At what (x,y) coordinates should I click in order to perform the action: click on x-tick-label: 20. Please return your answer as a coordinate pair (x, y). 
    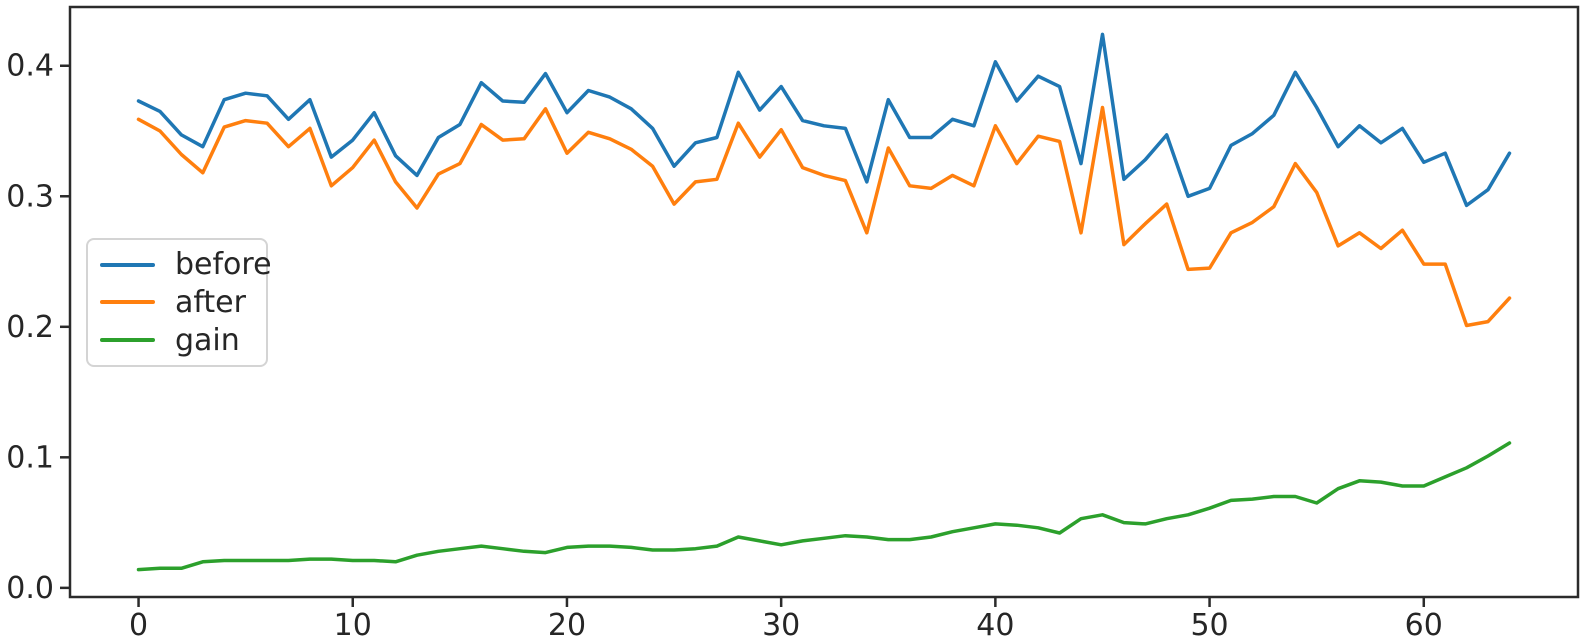
    Looking at the image, I should click on (567, 625).